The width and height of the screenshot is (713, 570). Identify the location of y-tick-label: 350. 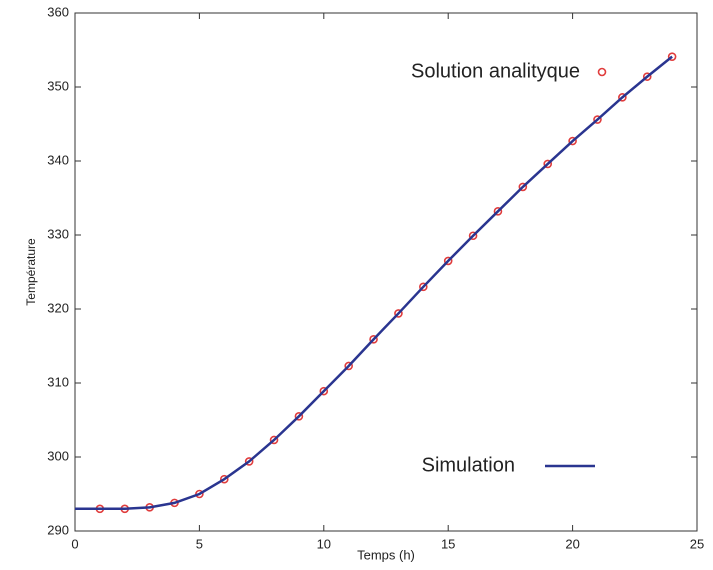
(58, 85).